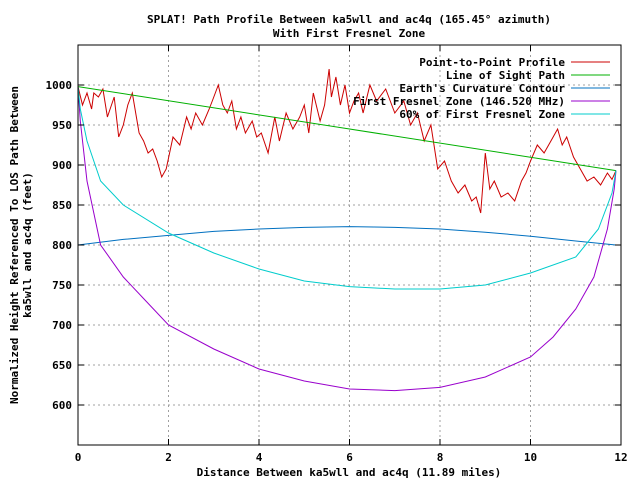  What do you see at coordinates (62, 245) in the screenshot?
I see `y-tick-label-4: 800` at bounding box center [62, 245].